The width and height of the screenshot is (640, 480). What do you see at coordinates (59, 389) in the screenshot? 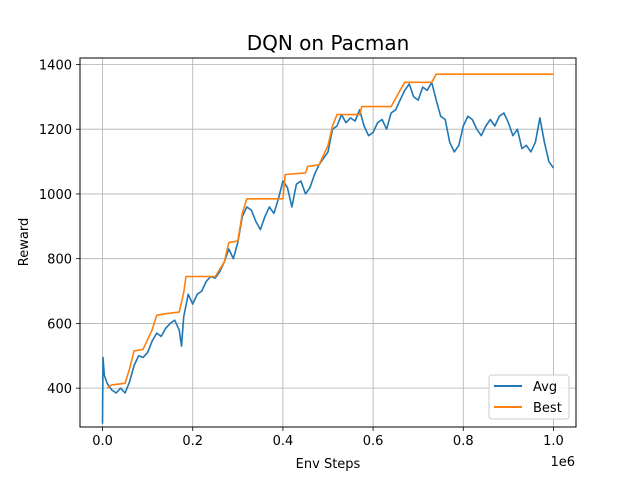
I see `y-tick-label: 400` at bounding box center [59, 389].